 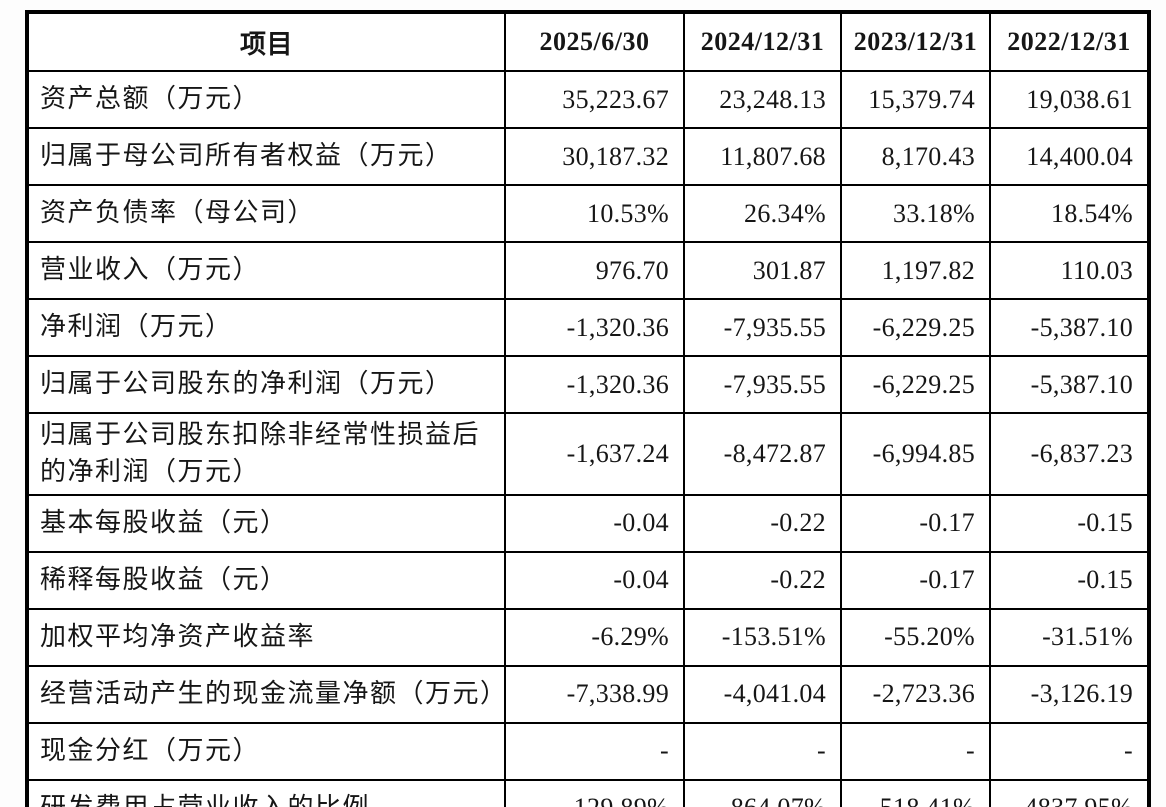 What do you see at coordinates (762, 41) in the screenshot?
I see `column-header-period: 2024/12/31` at bounding box center [762, 41].